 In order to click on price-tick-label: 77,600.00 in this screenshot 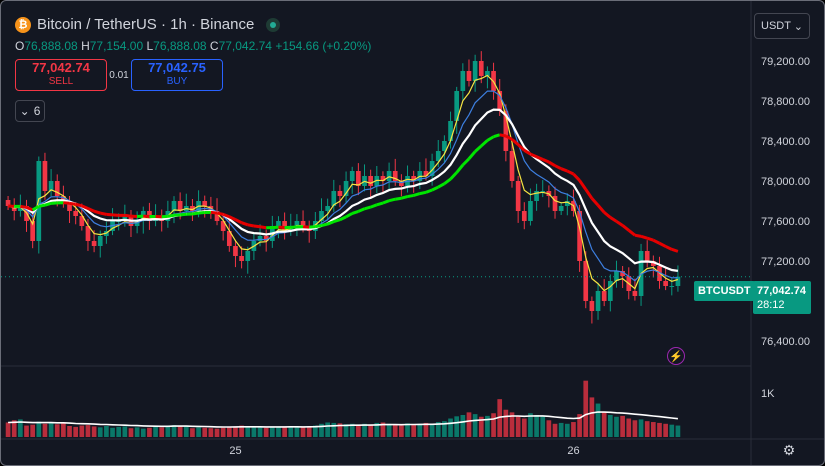, I will do `click(785, 222)`.